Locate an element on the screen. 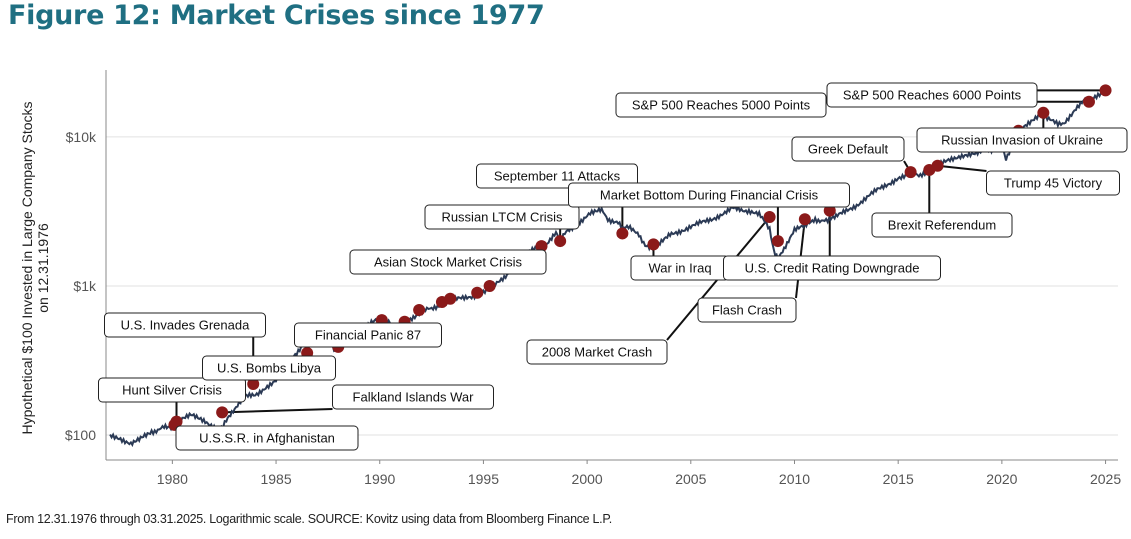 The image size is (1131, 539). annotation-label: Brexit Referendum is located at coordinates (942, 225).